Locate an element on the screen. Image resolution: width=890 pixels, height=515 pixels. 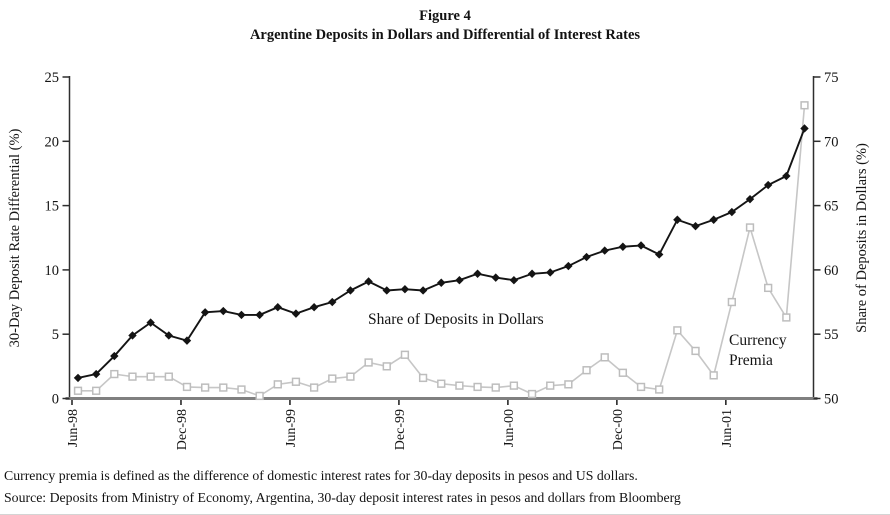
right-axis-tick-label: 65 is located at coordinates (831, 207).